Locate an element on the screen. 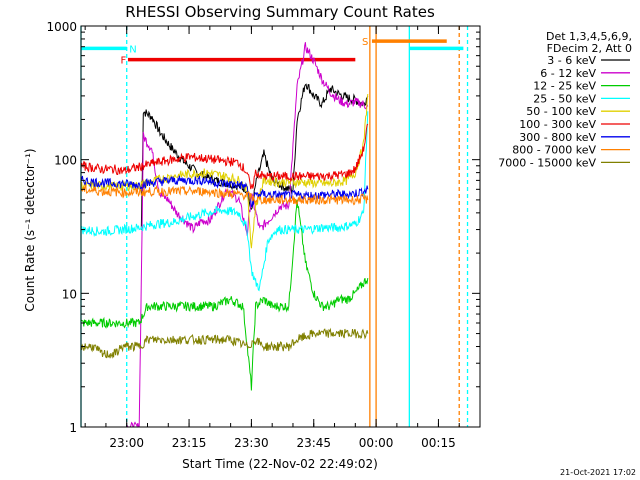 This screenshot has width=640, height=480. legend-label-1: 6 - 12 keV is located at coordinates (568, 73).